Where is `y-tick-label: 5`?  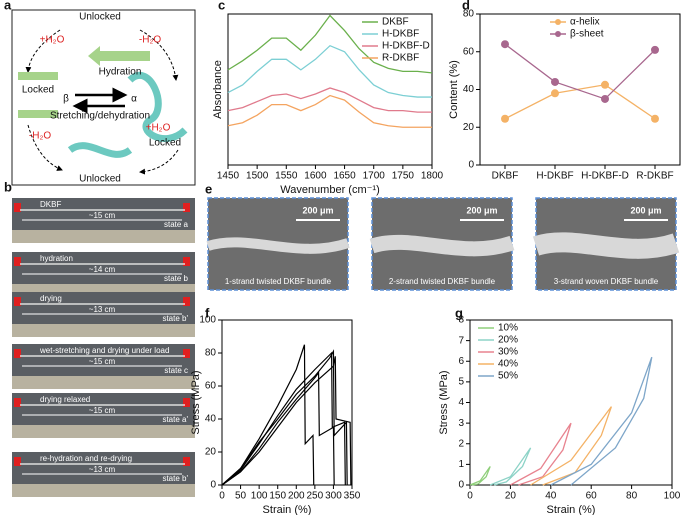
y-tick-label: 5 is located at coordinates (461, 382).